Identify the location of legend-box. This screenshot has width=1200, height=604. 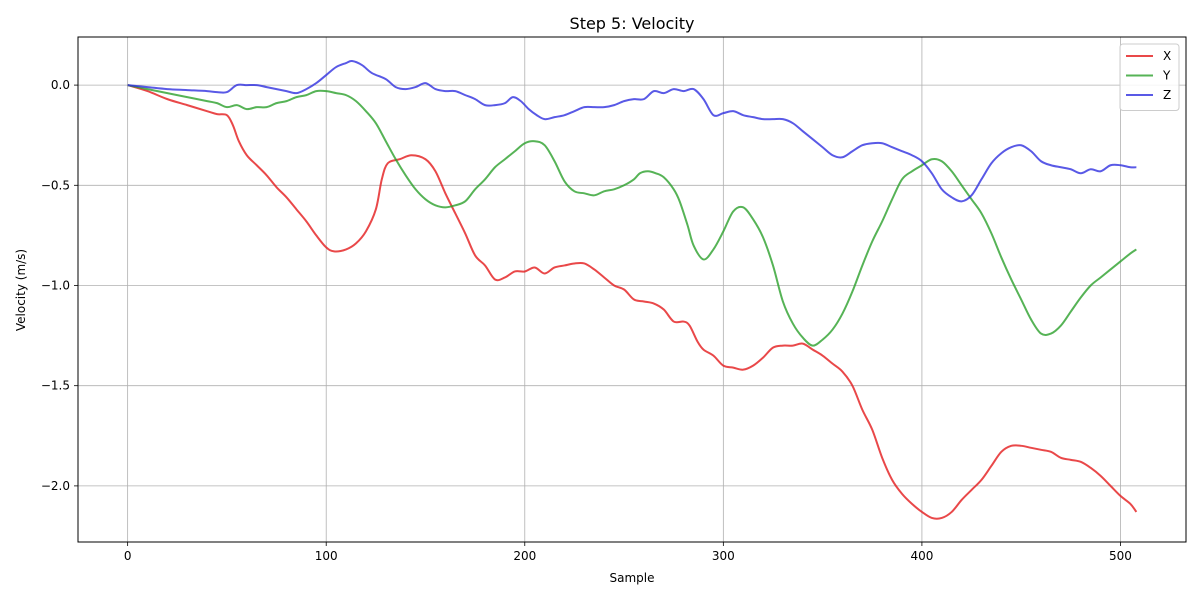
(1149, 77).